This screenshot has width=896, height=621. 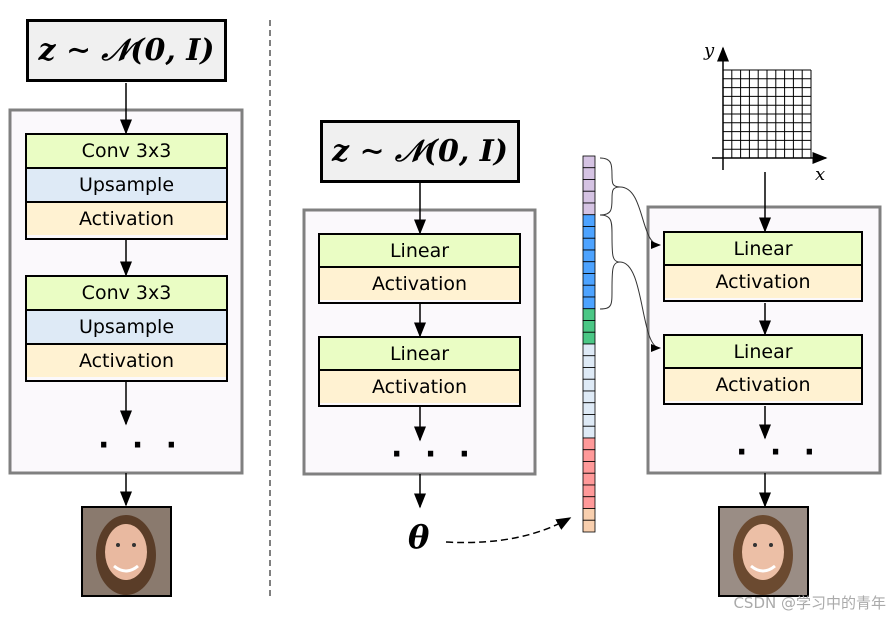 I want to click on left-block-2: Conv 3x3 Upsample Activation, so click(x=126, y=328).